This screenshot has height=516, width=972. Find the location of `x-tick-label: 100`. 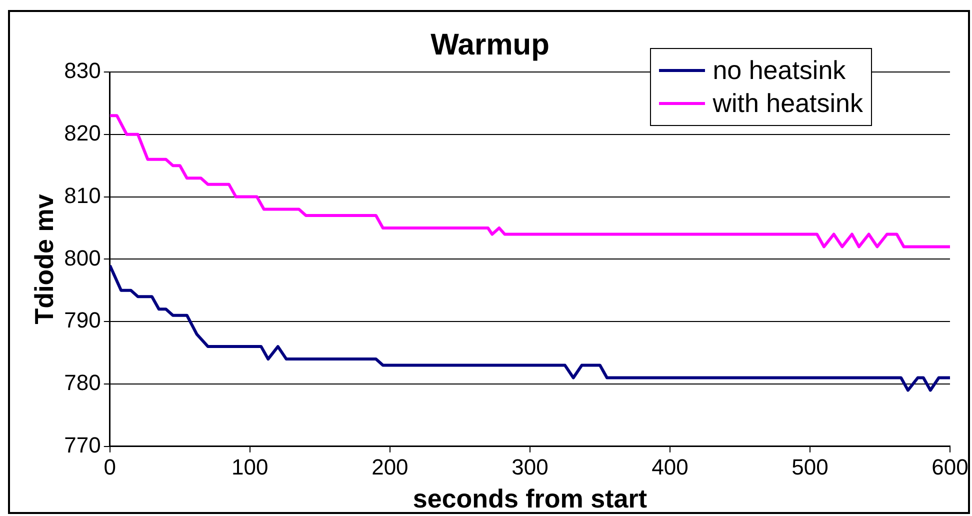

x-tick-label: 100 is located at coordinates (250, 467).